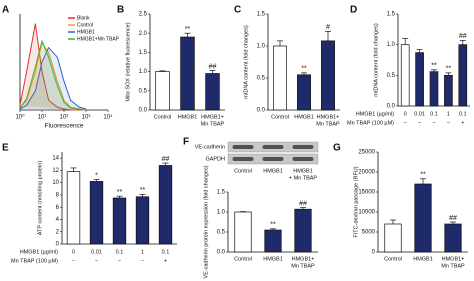 Image resolution: width=474 pixels, height=281 pixels. What do you see at coordinates (120, 10) in the screenshot?
I see `panel-letter: B` at bounding box center [120, 10].